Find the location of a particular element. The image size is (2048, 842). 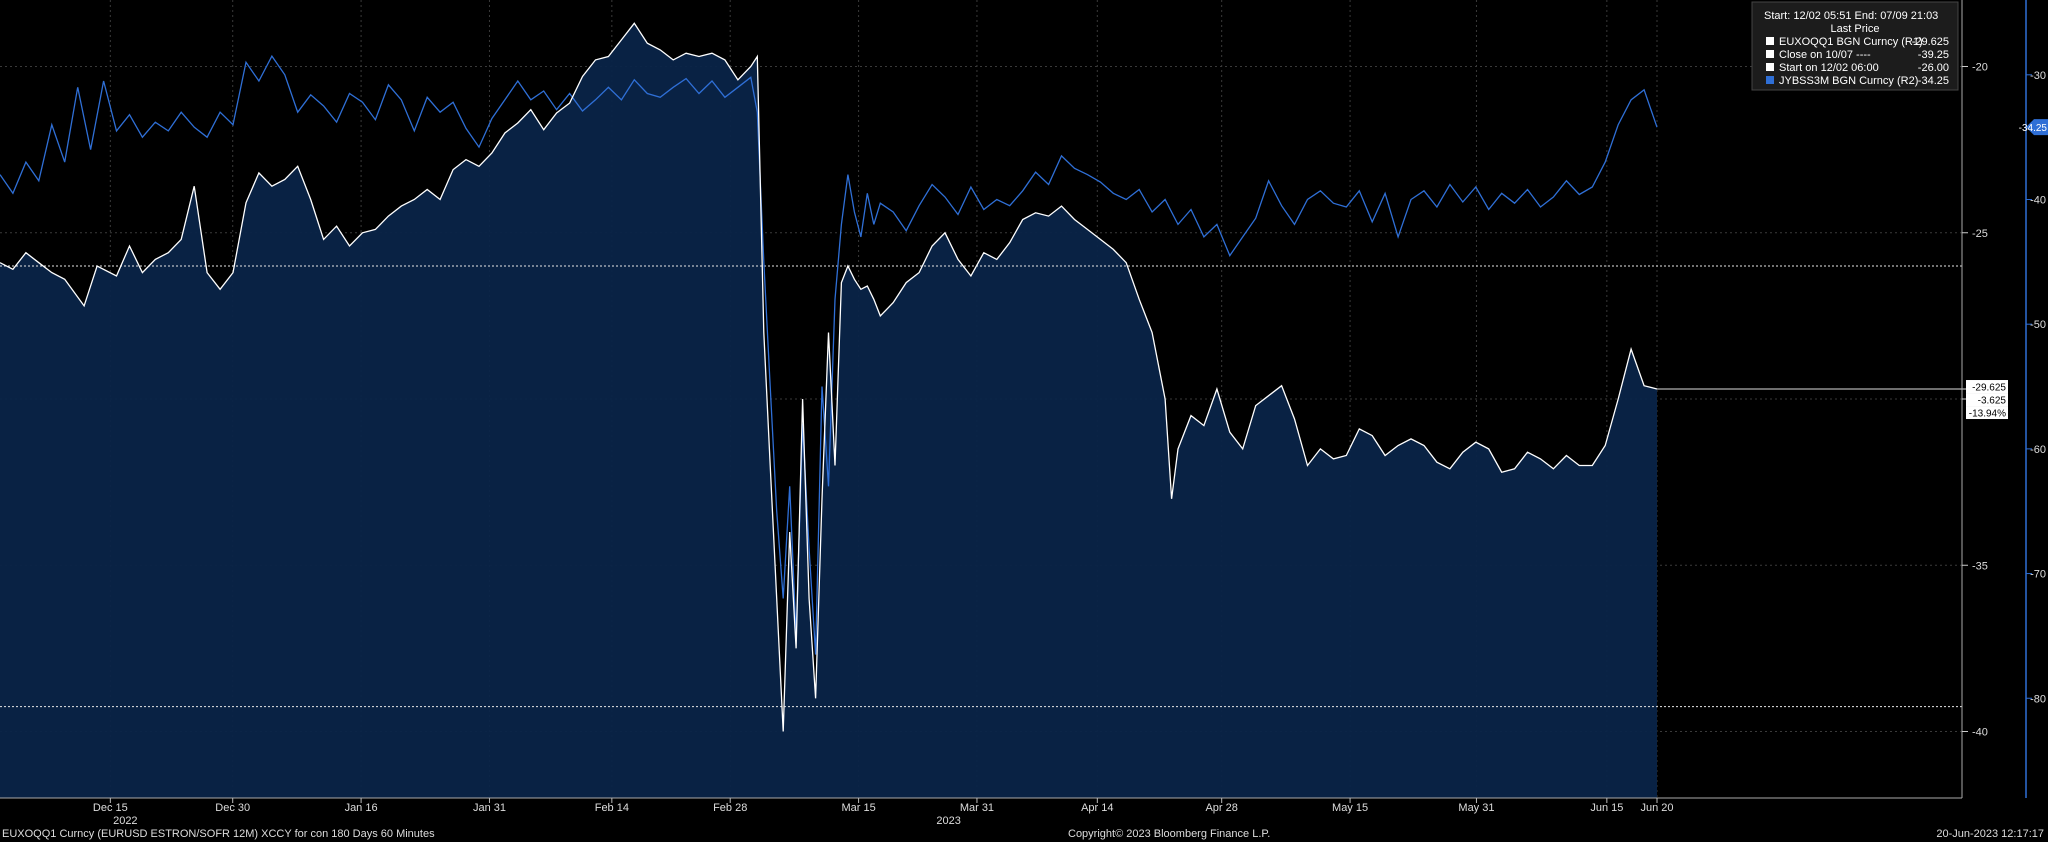

r2-tick-label: -40 is located at coordinates (2038, 201).